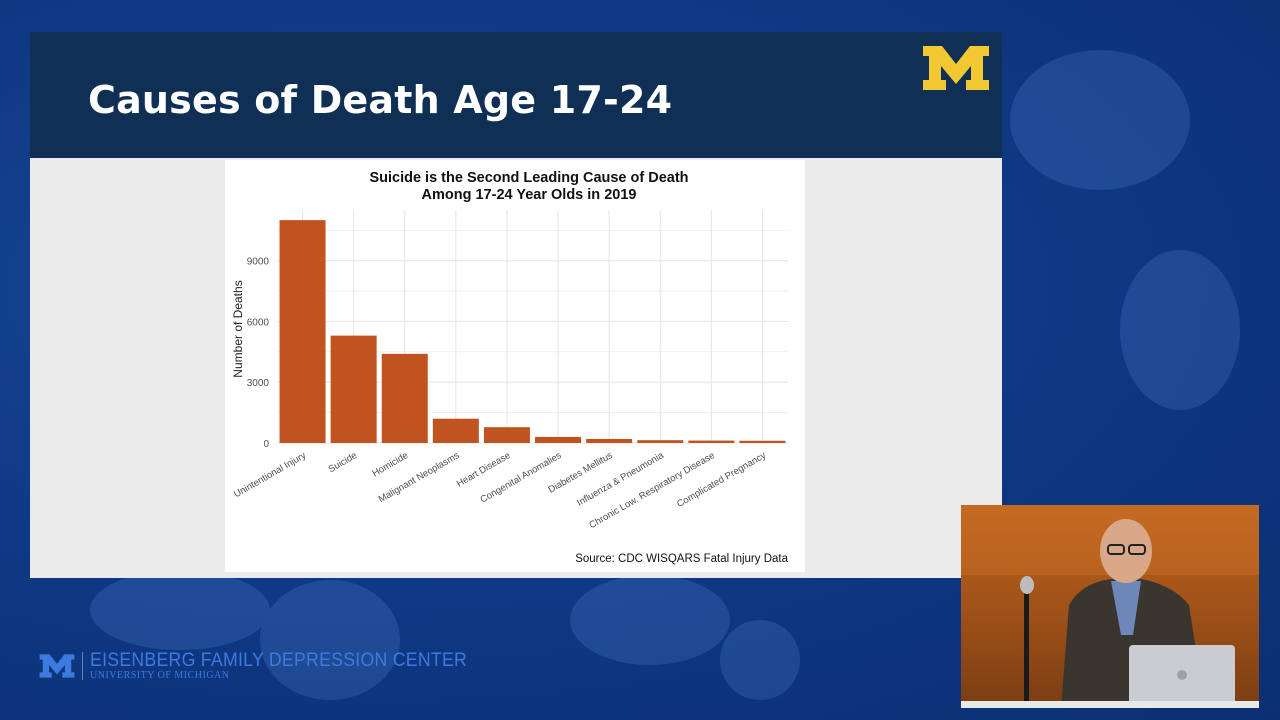 This screenshot has width=1280, height=720. I want to click on microphone-stand, so click(1026, 641).